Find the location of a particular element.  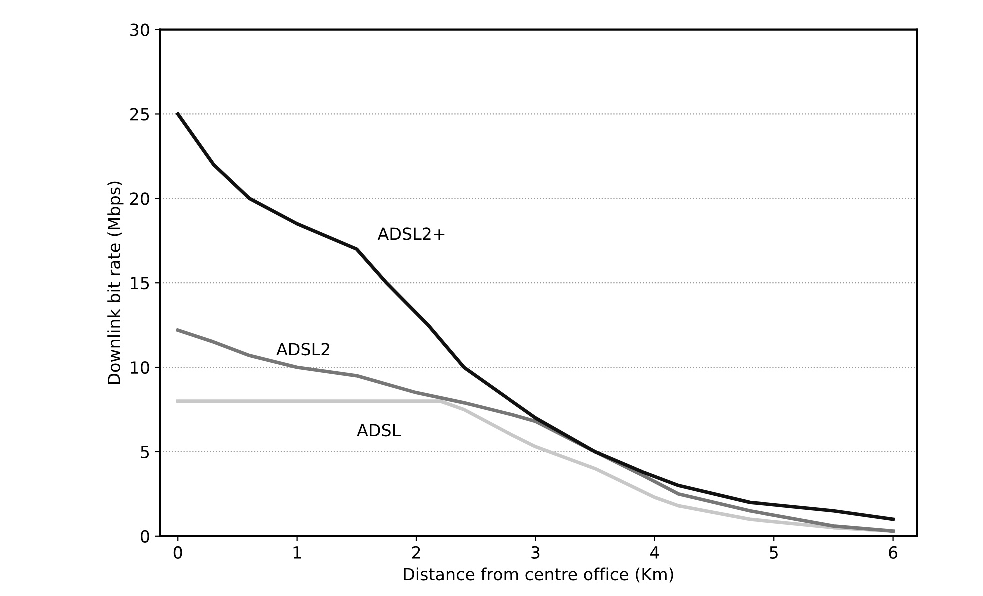

y-tick-label: 10 is located at coordinates (140, 367).